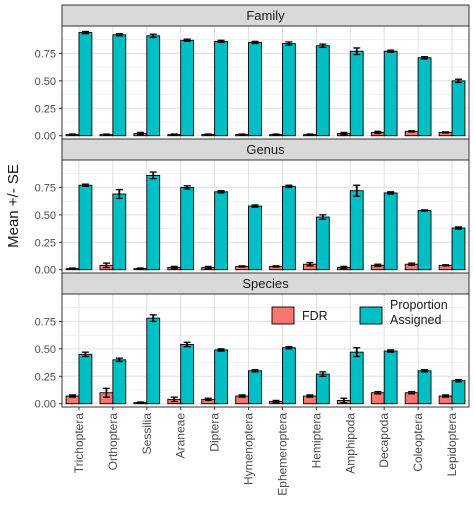  Describe the element at coordinates (350, 443) in the screenshot. I see `x-tick-label-amphipoda: Amphipoda` at that location.